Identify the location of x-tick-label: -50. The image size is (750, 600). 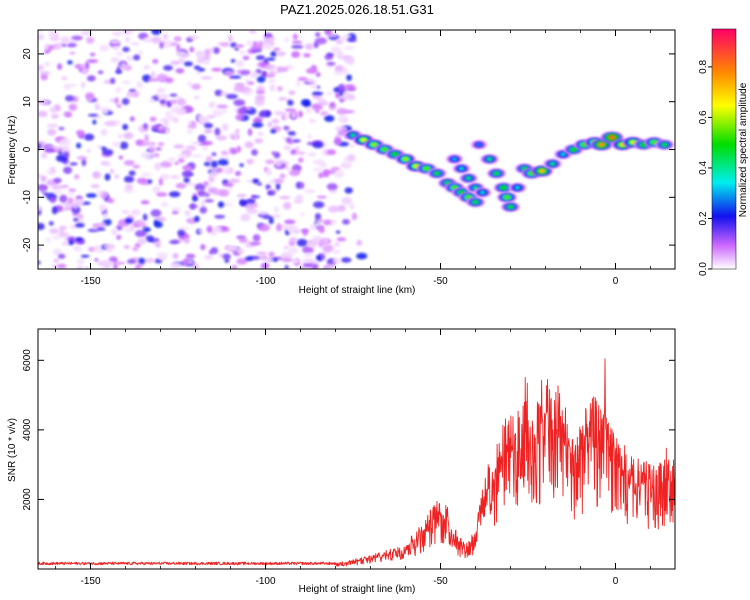
(440, 581).